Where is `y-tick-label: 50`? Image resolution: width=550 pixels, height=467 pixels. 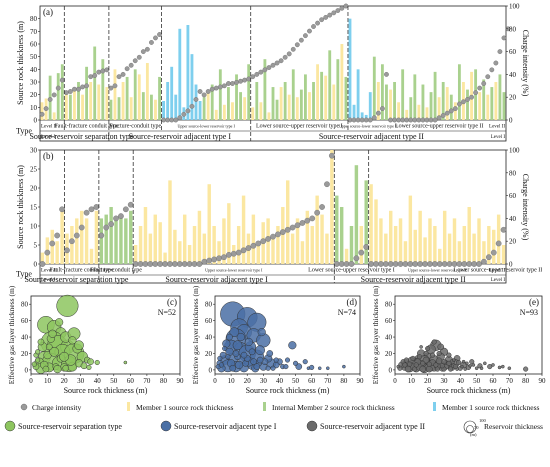 y-tick-label: 50 is located at coordinates (34, 57).